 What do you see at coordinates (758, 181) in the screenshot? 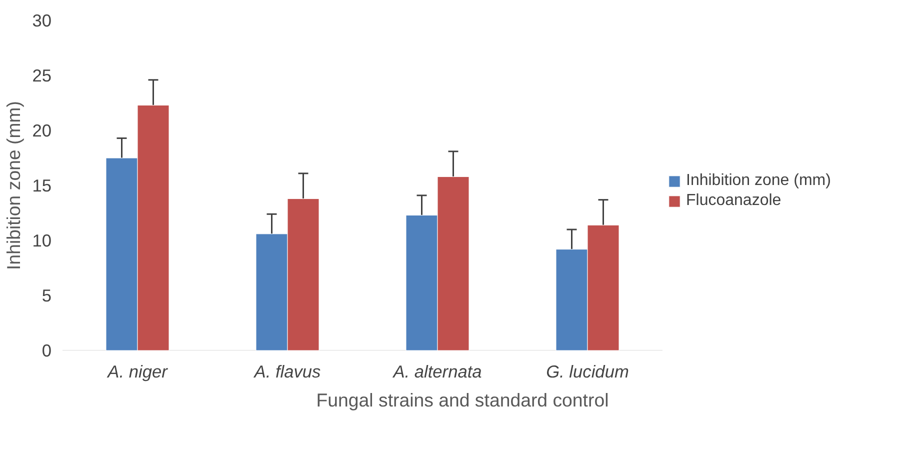
I see `legend-label: Inhibition zone (mm)` at bounding box center [758, 181].